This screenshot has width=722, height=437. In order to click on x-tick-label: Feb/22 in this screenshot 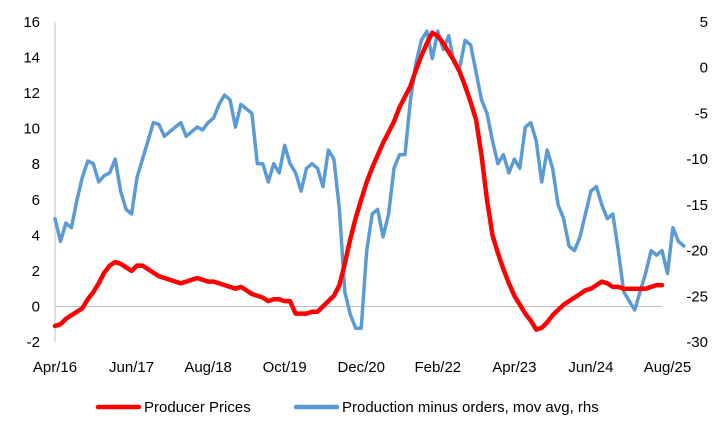, I will do `click(437, 367)`.